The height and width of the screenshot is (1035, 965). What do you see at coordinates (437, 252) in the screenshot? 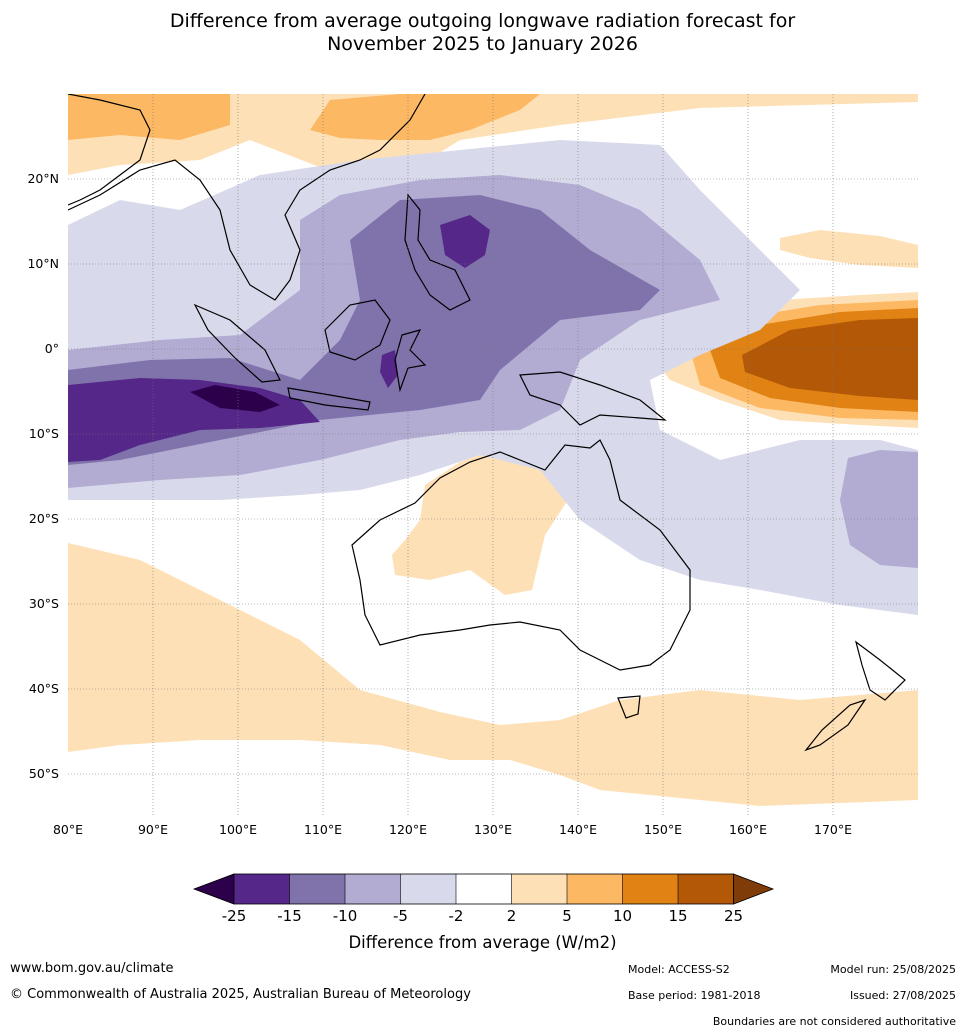
I see `philippines-coastline` at bounding box center [437, 252].